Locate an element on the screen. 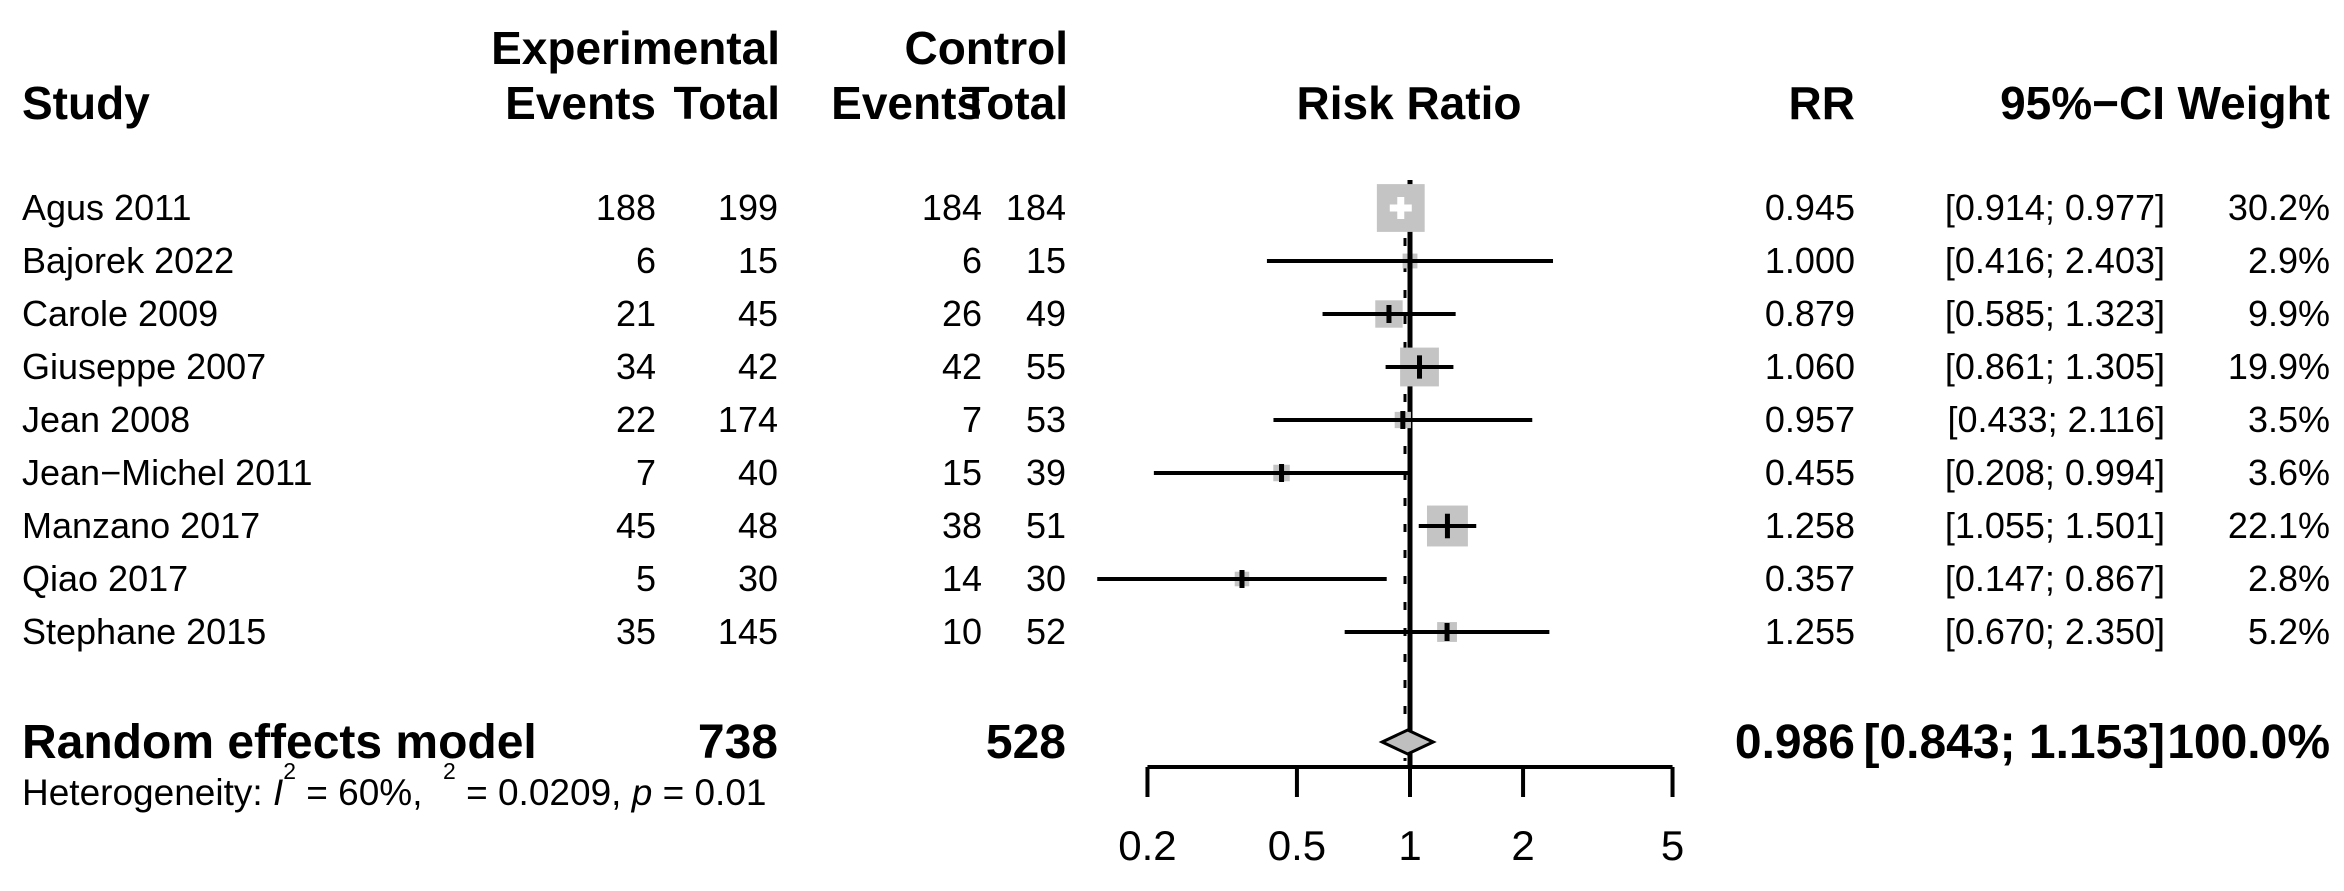 This screenshot has height=891, width=2344. exp-total: 30 is located at coordinates (757, 578).